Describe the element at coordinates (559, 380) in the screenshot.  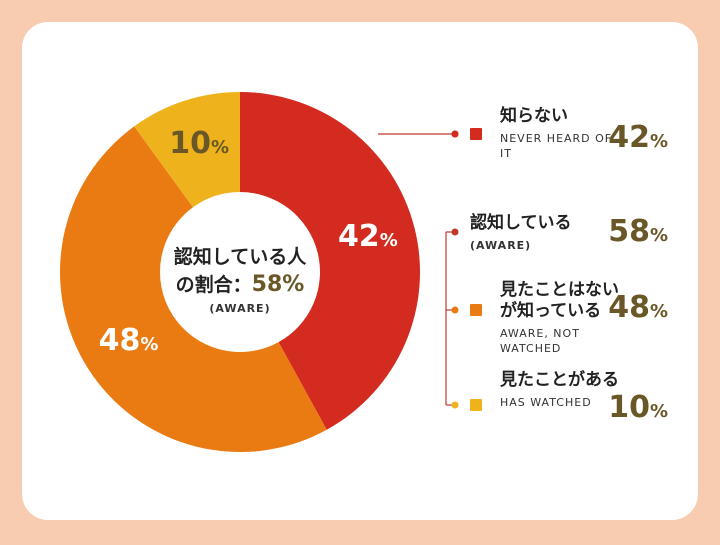
I see `legend-label: 見たことがある` at that location.